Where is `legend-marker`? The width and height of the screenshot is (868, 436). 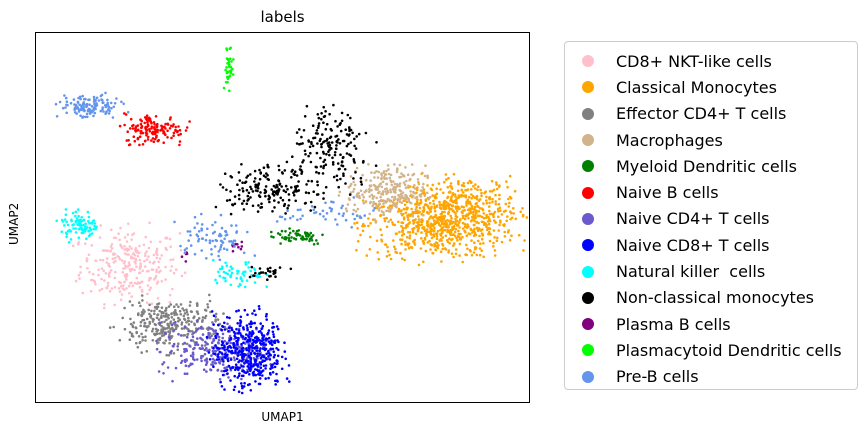
legend-marker is located at coordinates (588, 297).